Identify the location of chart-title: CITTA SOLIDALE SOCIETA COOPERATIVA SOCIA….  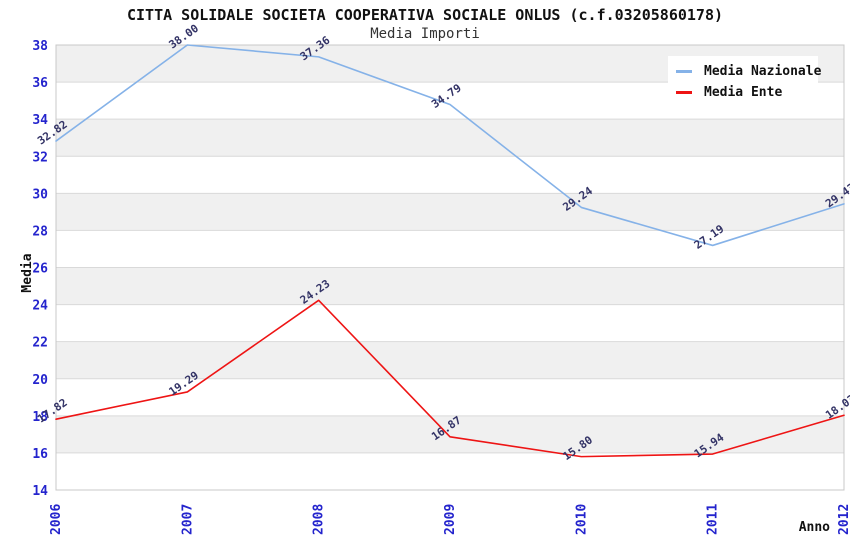
(425, 15).